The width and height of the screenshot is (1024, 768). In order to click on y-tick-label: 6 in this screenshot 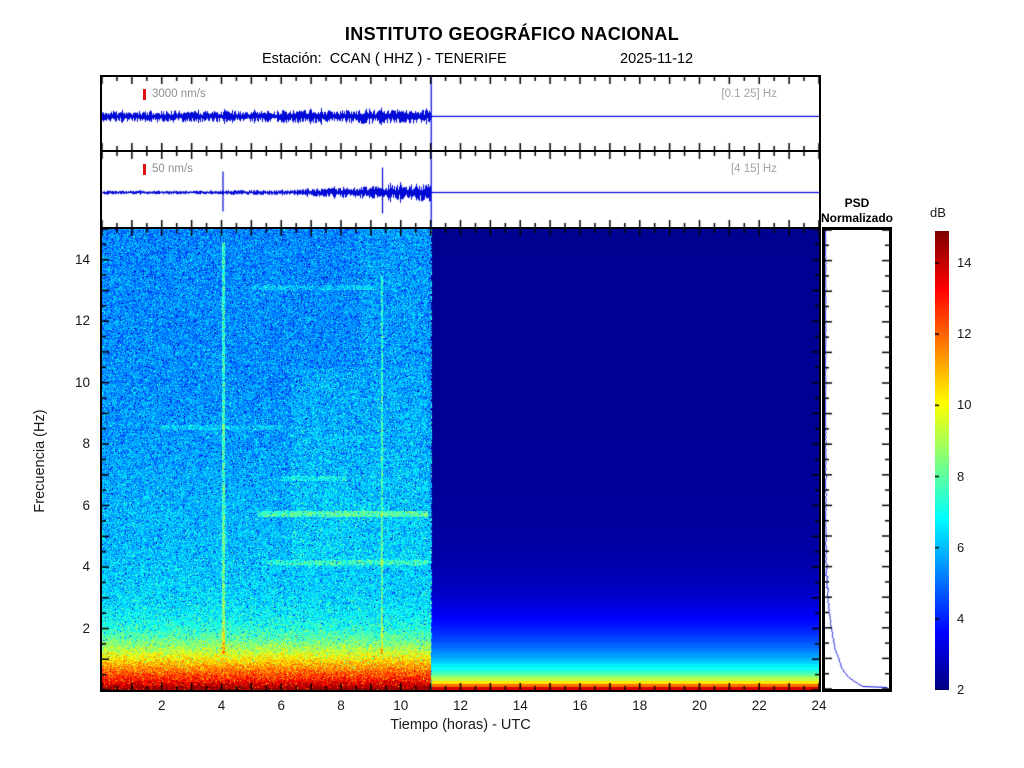, I will do `click(86, 505)`.